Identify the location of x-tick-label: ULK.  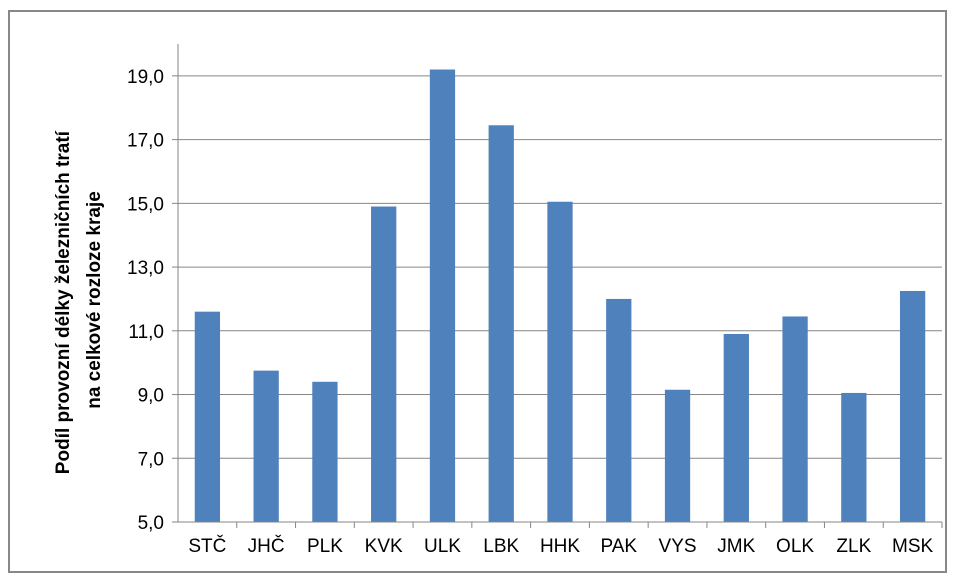
(442, 546).